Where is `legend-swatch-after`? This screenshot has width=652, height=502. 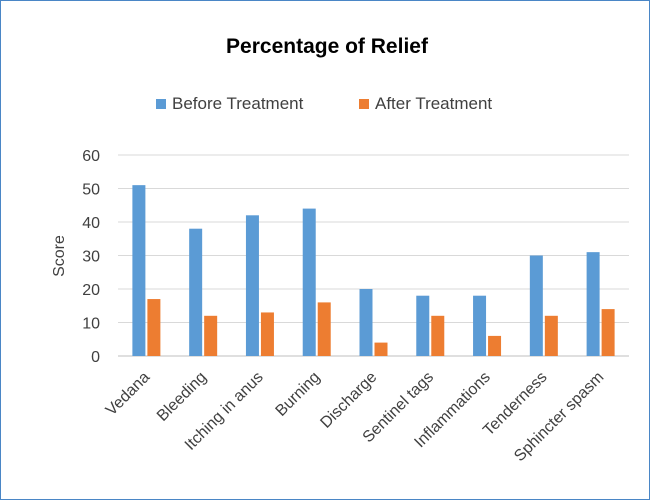
legend-swatch-after is located at coordinates (364, 104).